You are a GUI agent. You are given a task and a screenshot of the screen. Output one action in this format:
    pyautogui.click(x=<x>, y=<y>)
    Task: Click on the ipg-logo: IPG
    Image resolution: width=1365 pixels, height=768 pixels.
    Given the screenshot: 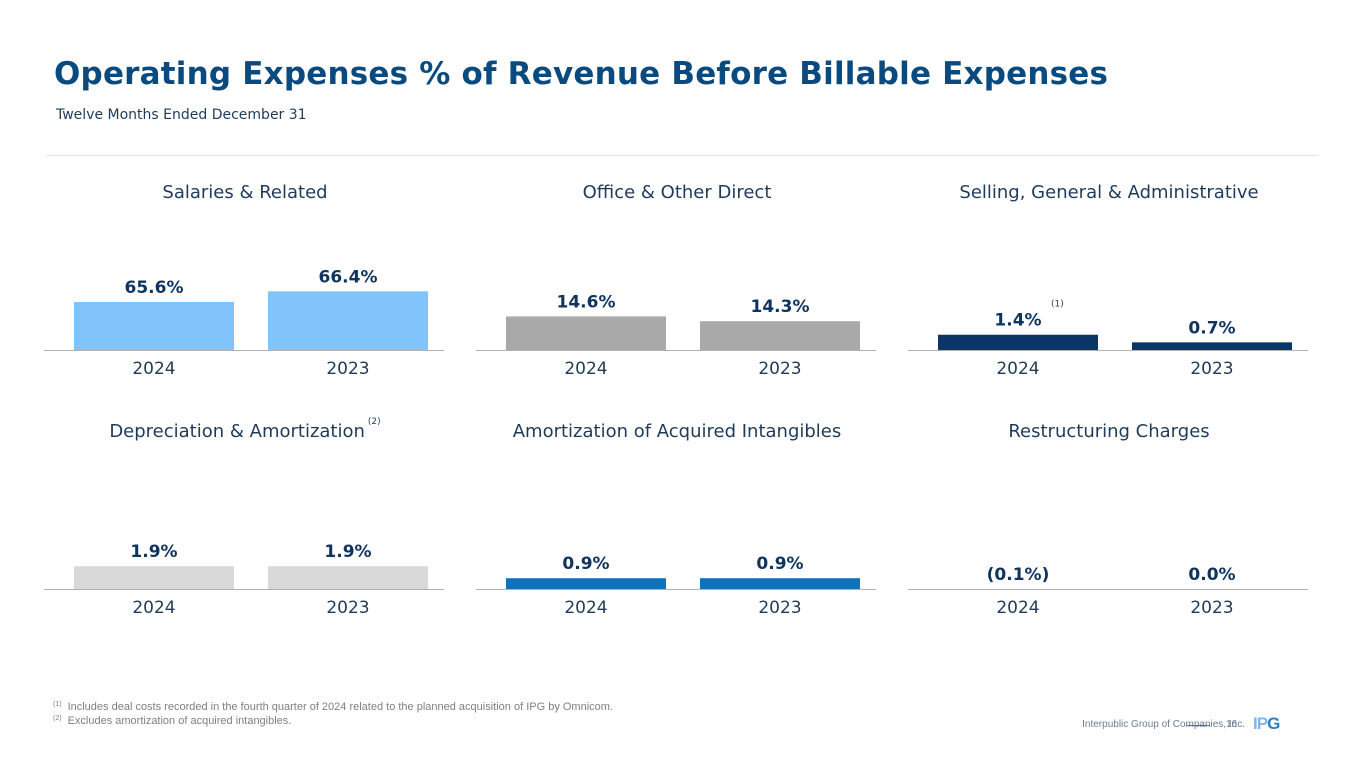 What is the action you would take?
    pyautogui.click(x=1266, y=724)
    